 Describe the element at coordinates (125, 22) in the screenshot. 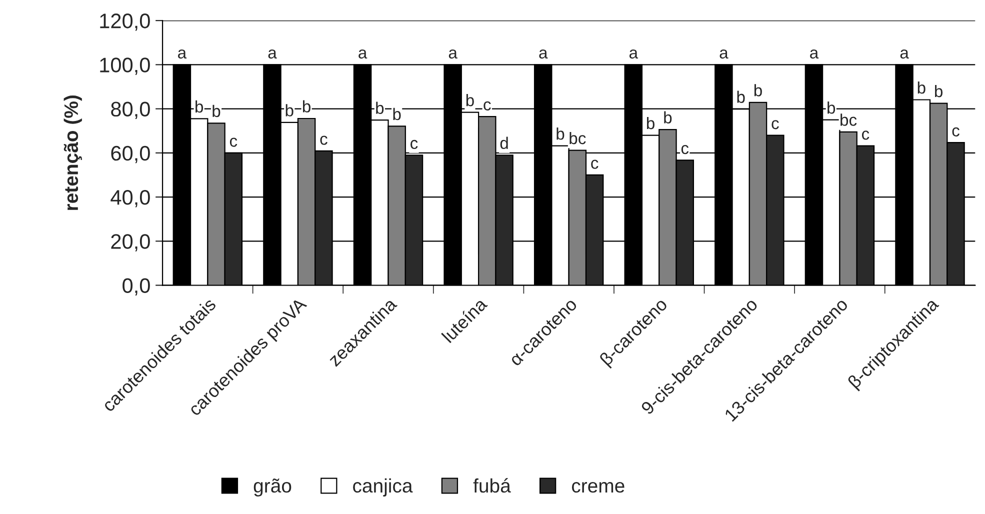

I see `y-tick-label: 120,0` at that location.